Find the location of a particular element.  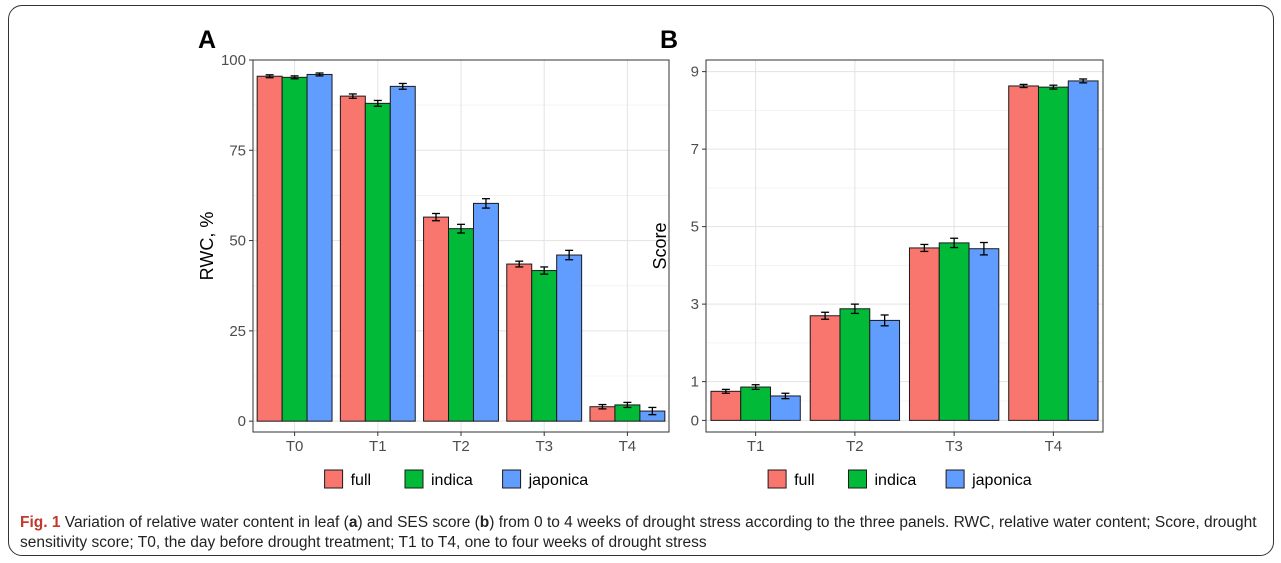

panel-b-y-tick-label: 3 is located at coordinates (695, 304).